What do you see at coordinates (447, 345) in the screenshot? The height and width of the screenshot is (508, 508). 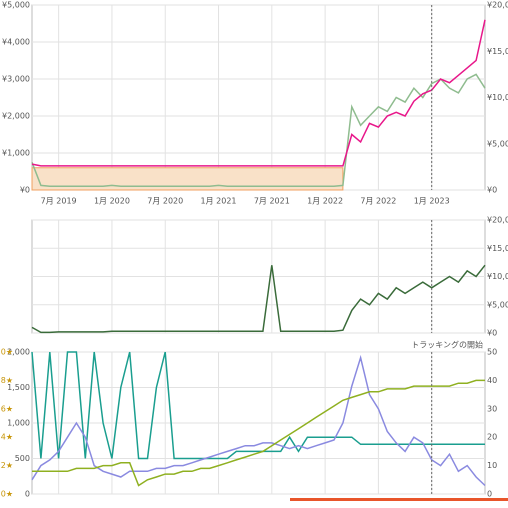 I see `annotation: トラッキングの開始` at bounding box center [447, 345].